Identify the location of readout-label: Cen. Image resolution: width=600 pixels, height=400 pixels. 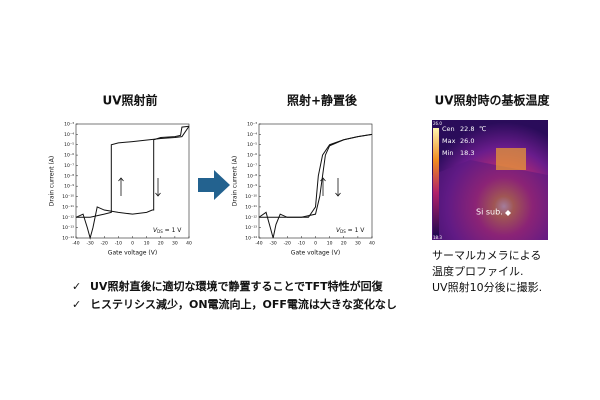
(448, 129).